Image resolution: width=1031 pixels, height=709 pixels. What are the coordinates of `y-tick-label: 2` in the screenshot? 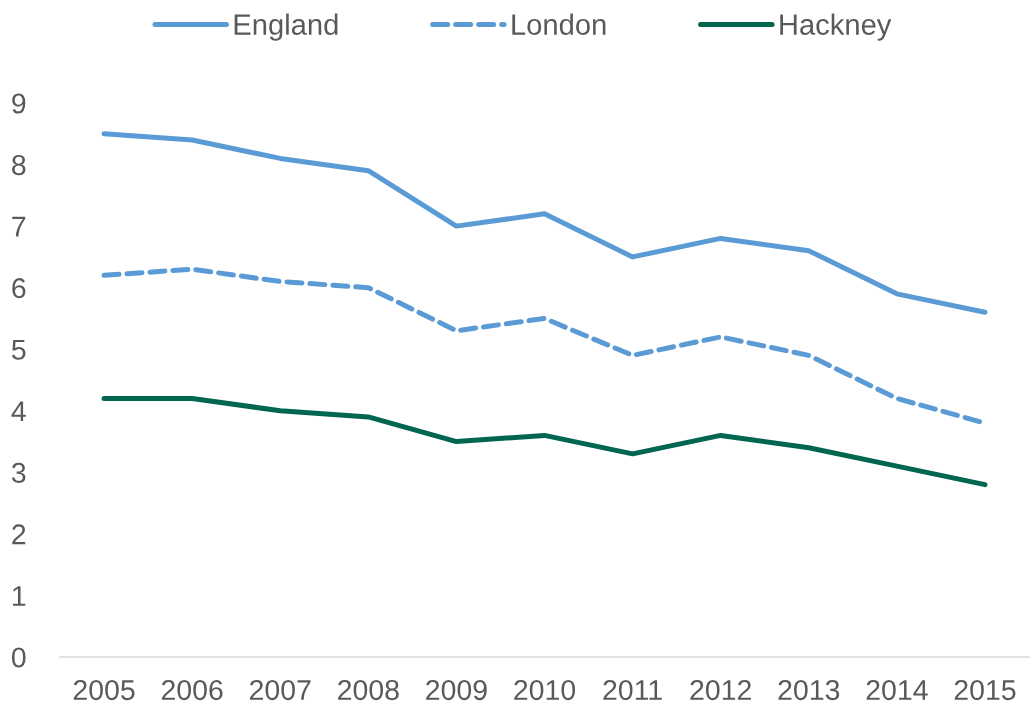 It's located at (19, 534).